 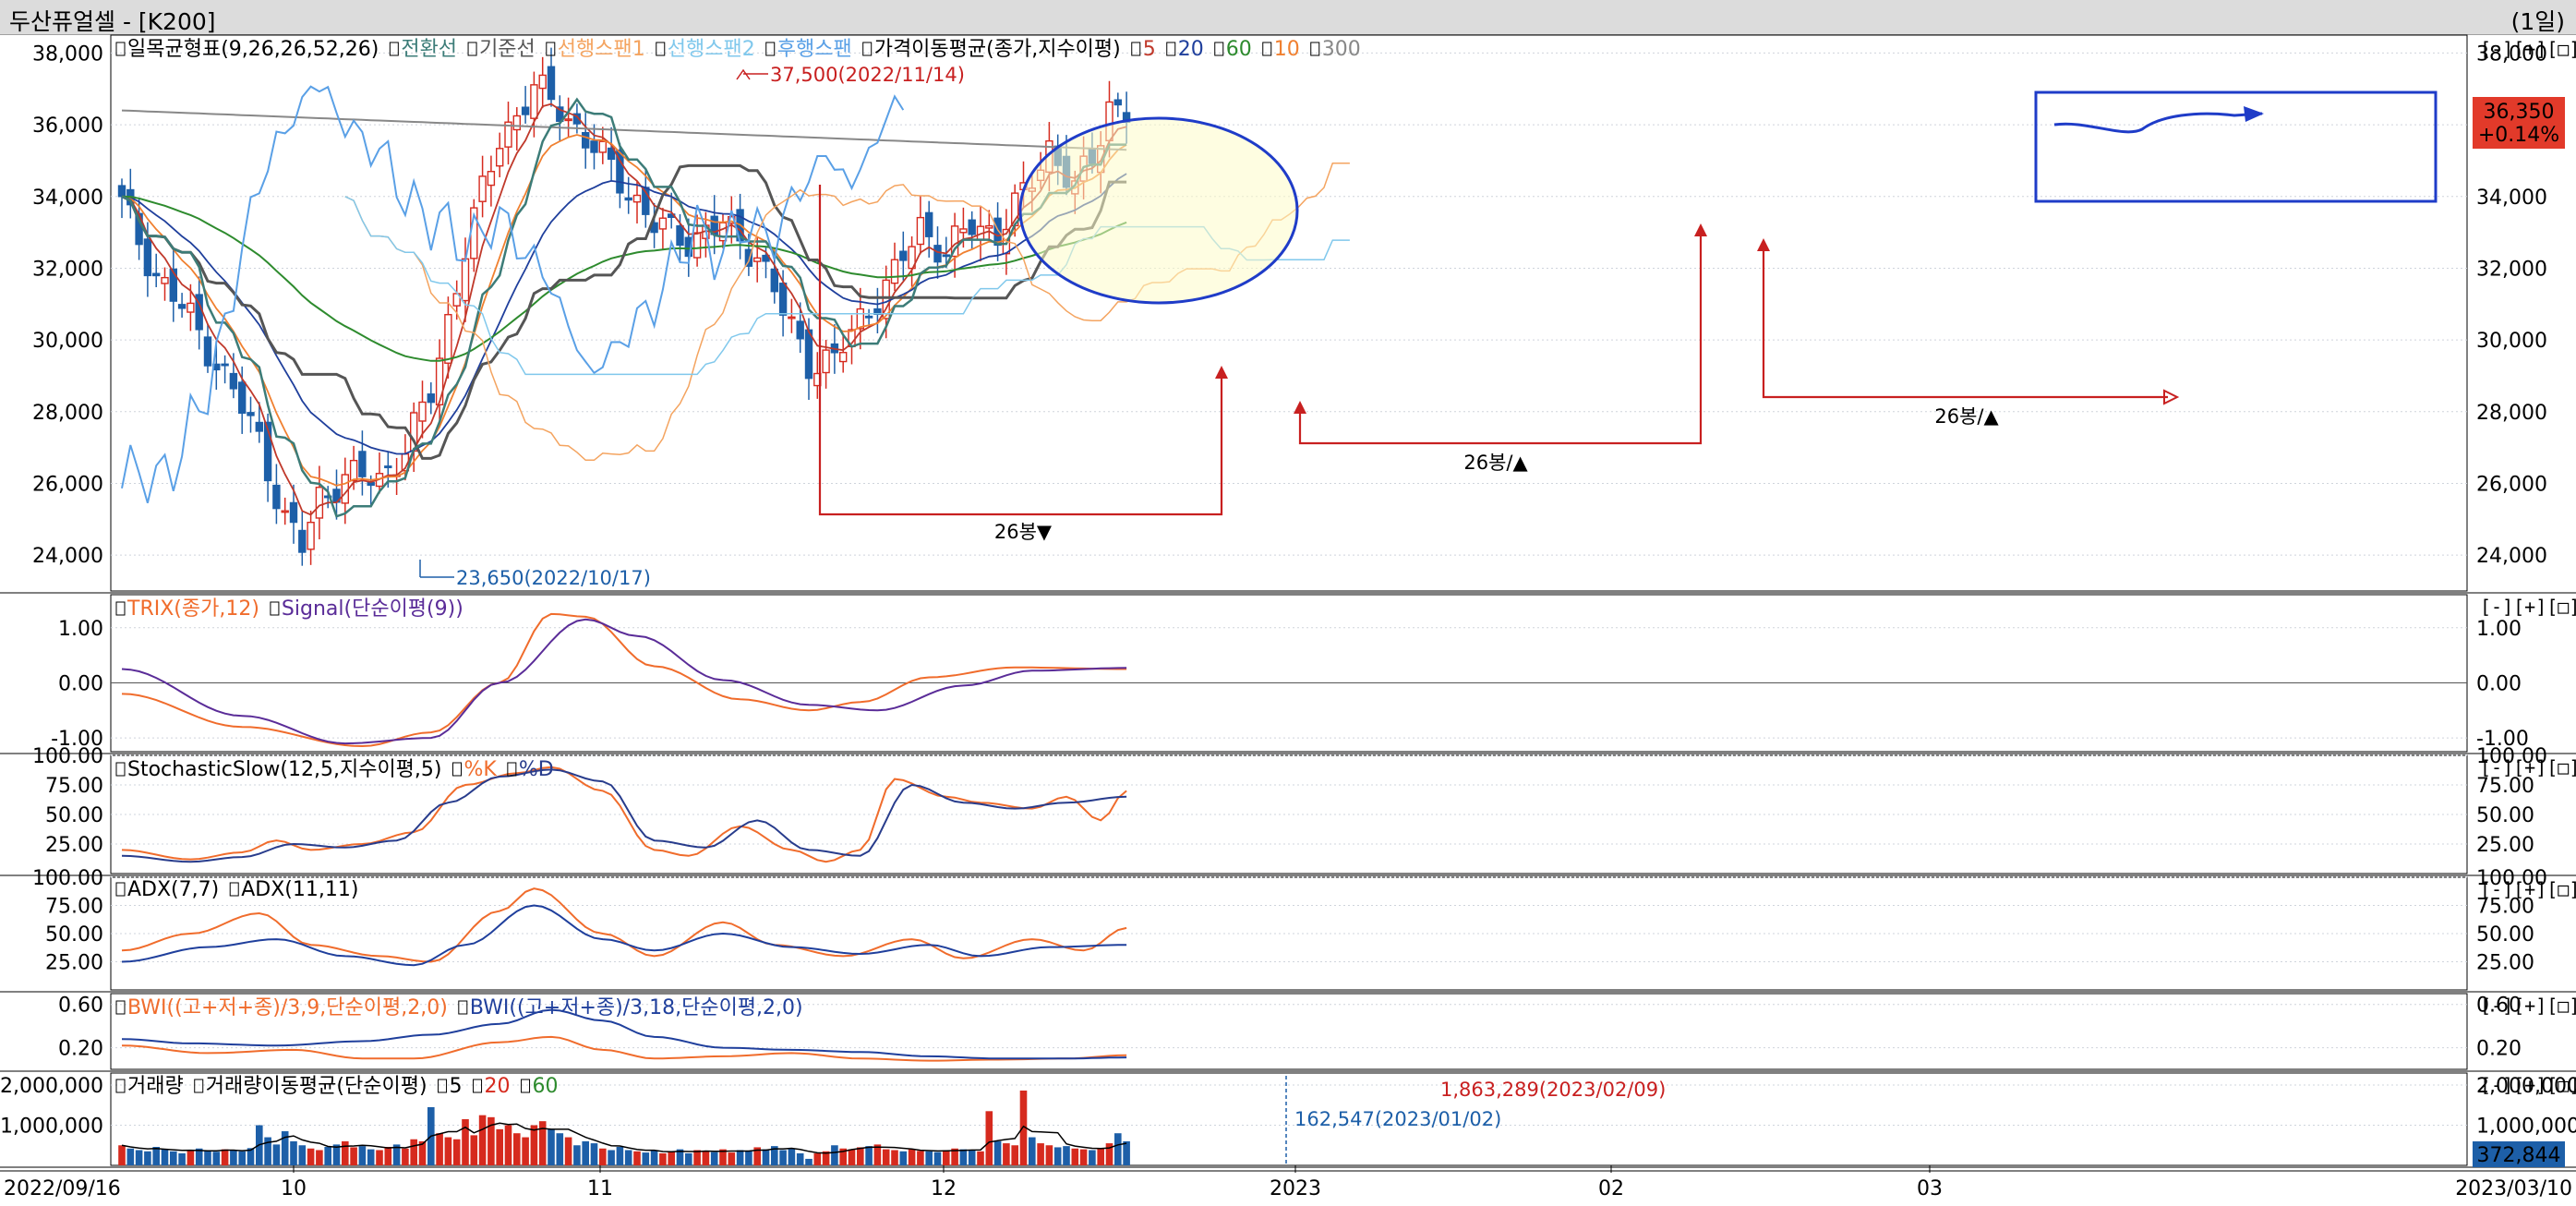 I want to click on stoch-legend-3: %D, so click(x=536, y=769).